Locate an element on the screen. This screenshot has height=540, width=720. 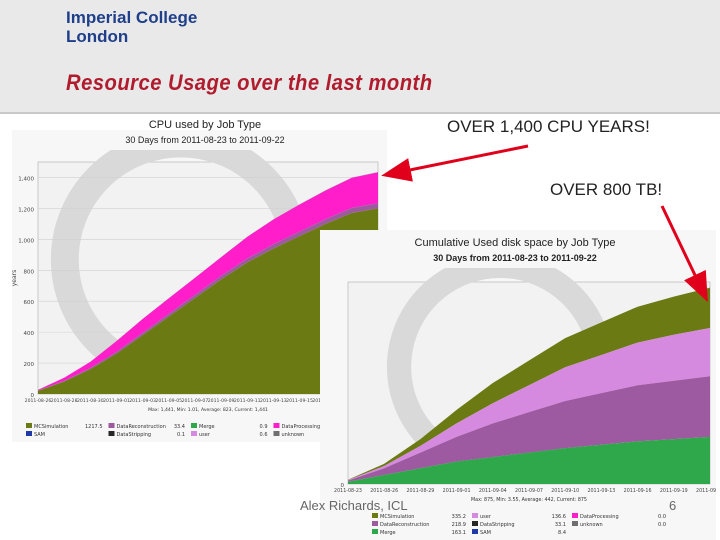
disk-x-tick-label: 2011-09-10 is located at coordinates (565, 491).